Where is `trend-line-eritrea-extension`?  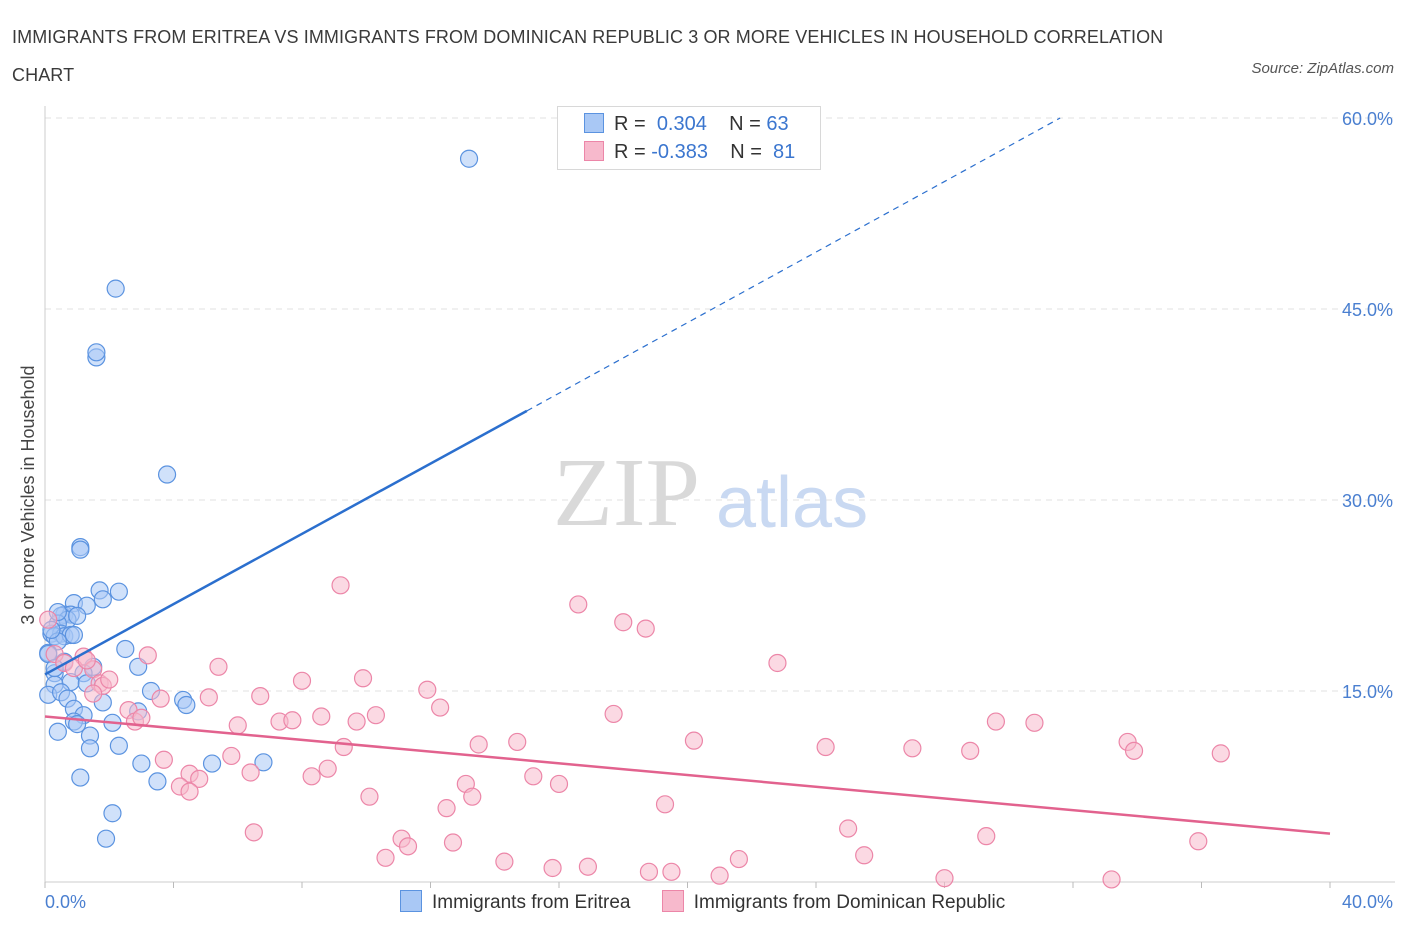
trend-line-eritrea-extension is located at coordinates (793, 264).